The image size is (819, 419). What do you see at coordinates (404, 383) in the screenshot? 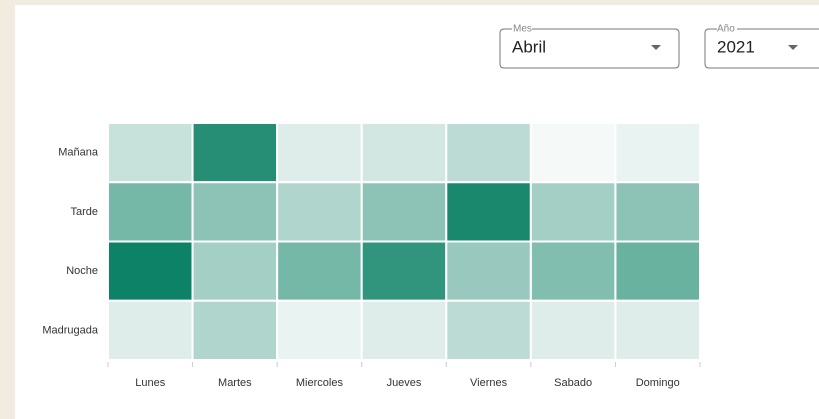
I see `x-tick-label: Jueves` at bounding box center [404, 383].